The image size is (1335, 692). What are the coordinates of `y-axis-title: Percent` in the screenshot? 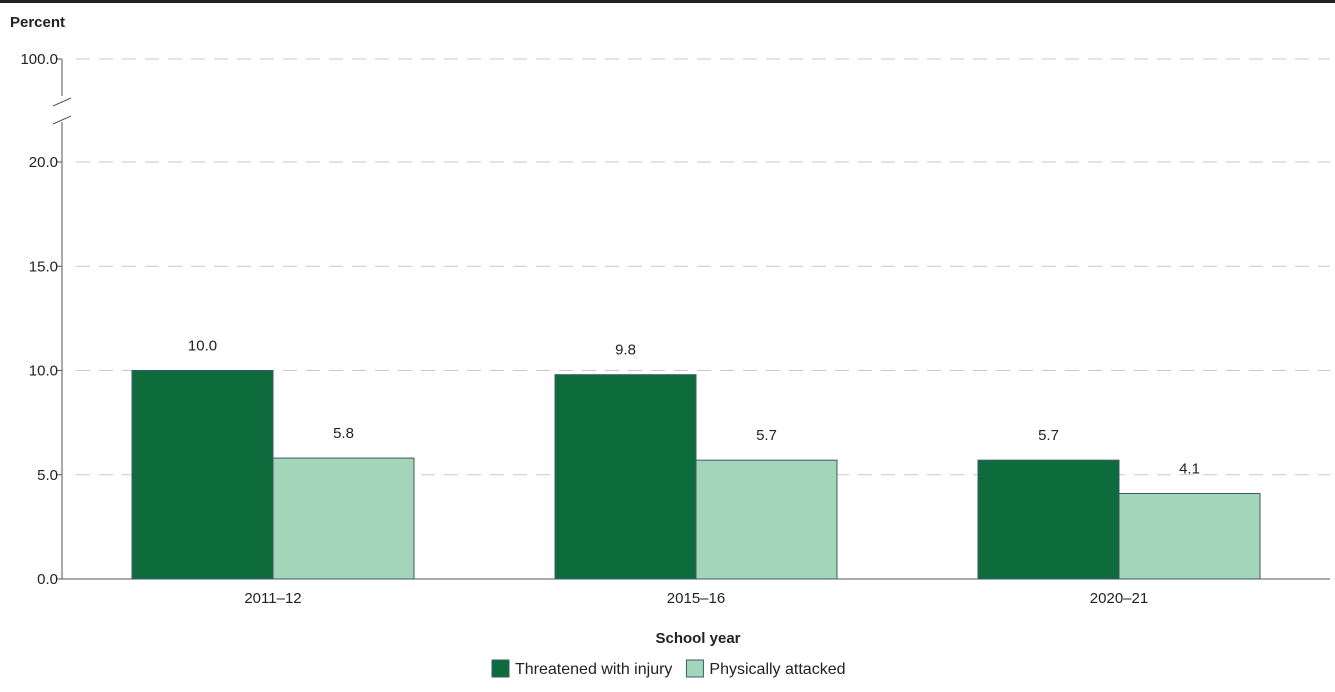 It's located at (37, 22).